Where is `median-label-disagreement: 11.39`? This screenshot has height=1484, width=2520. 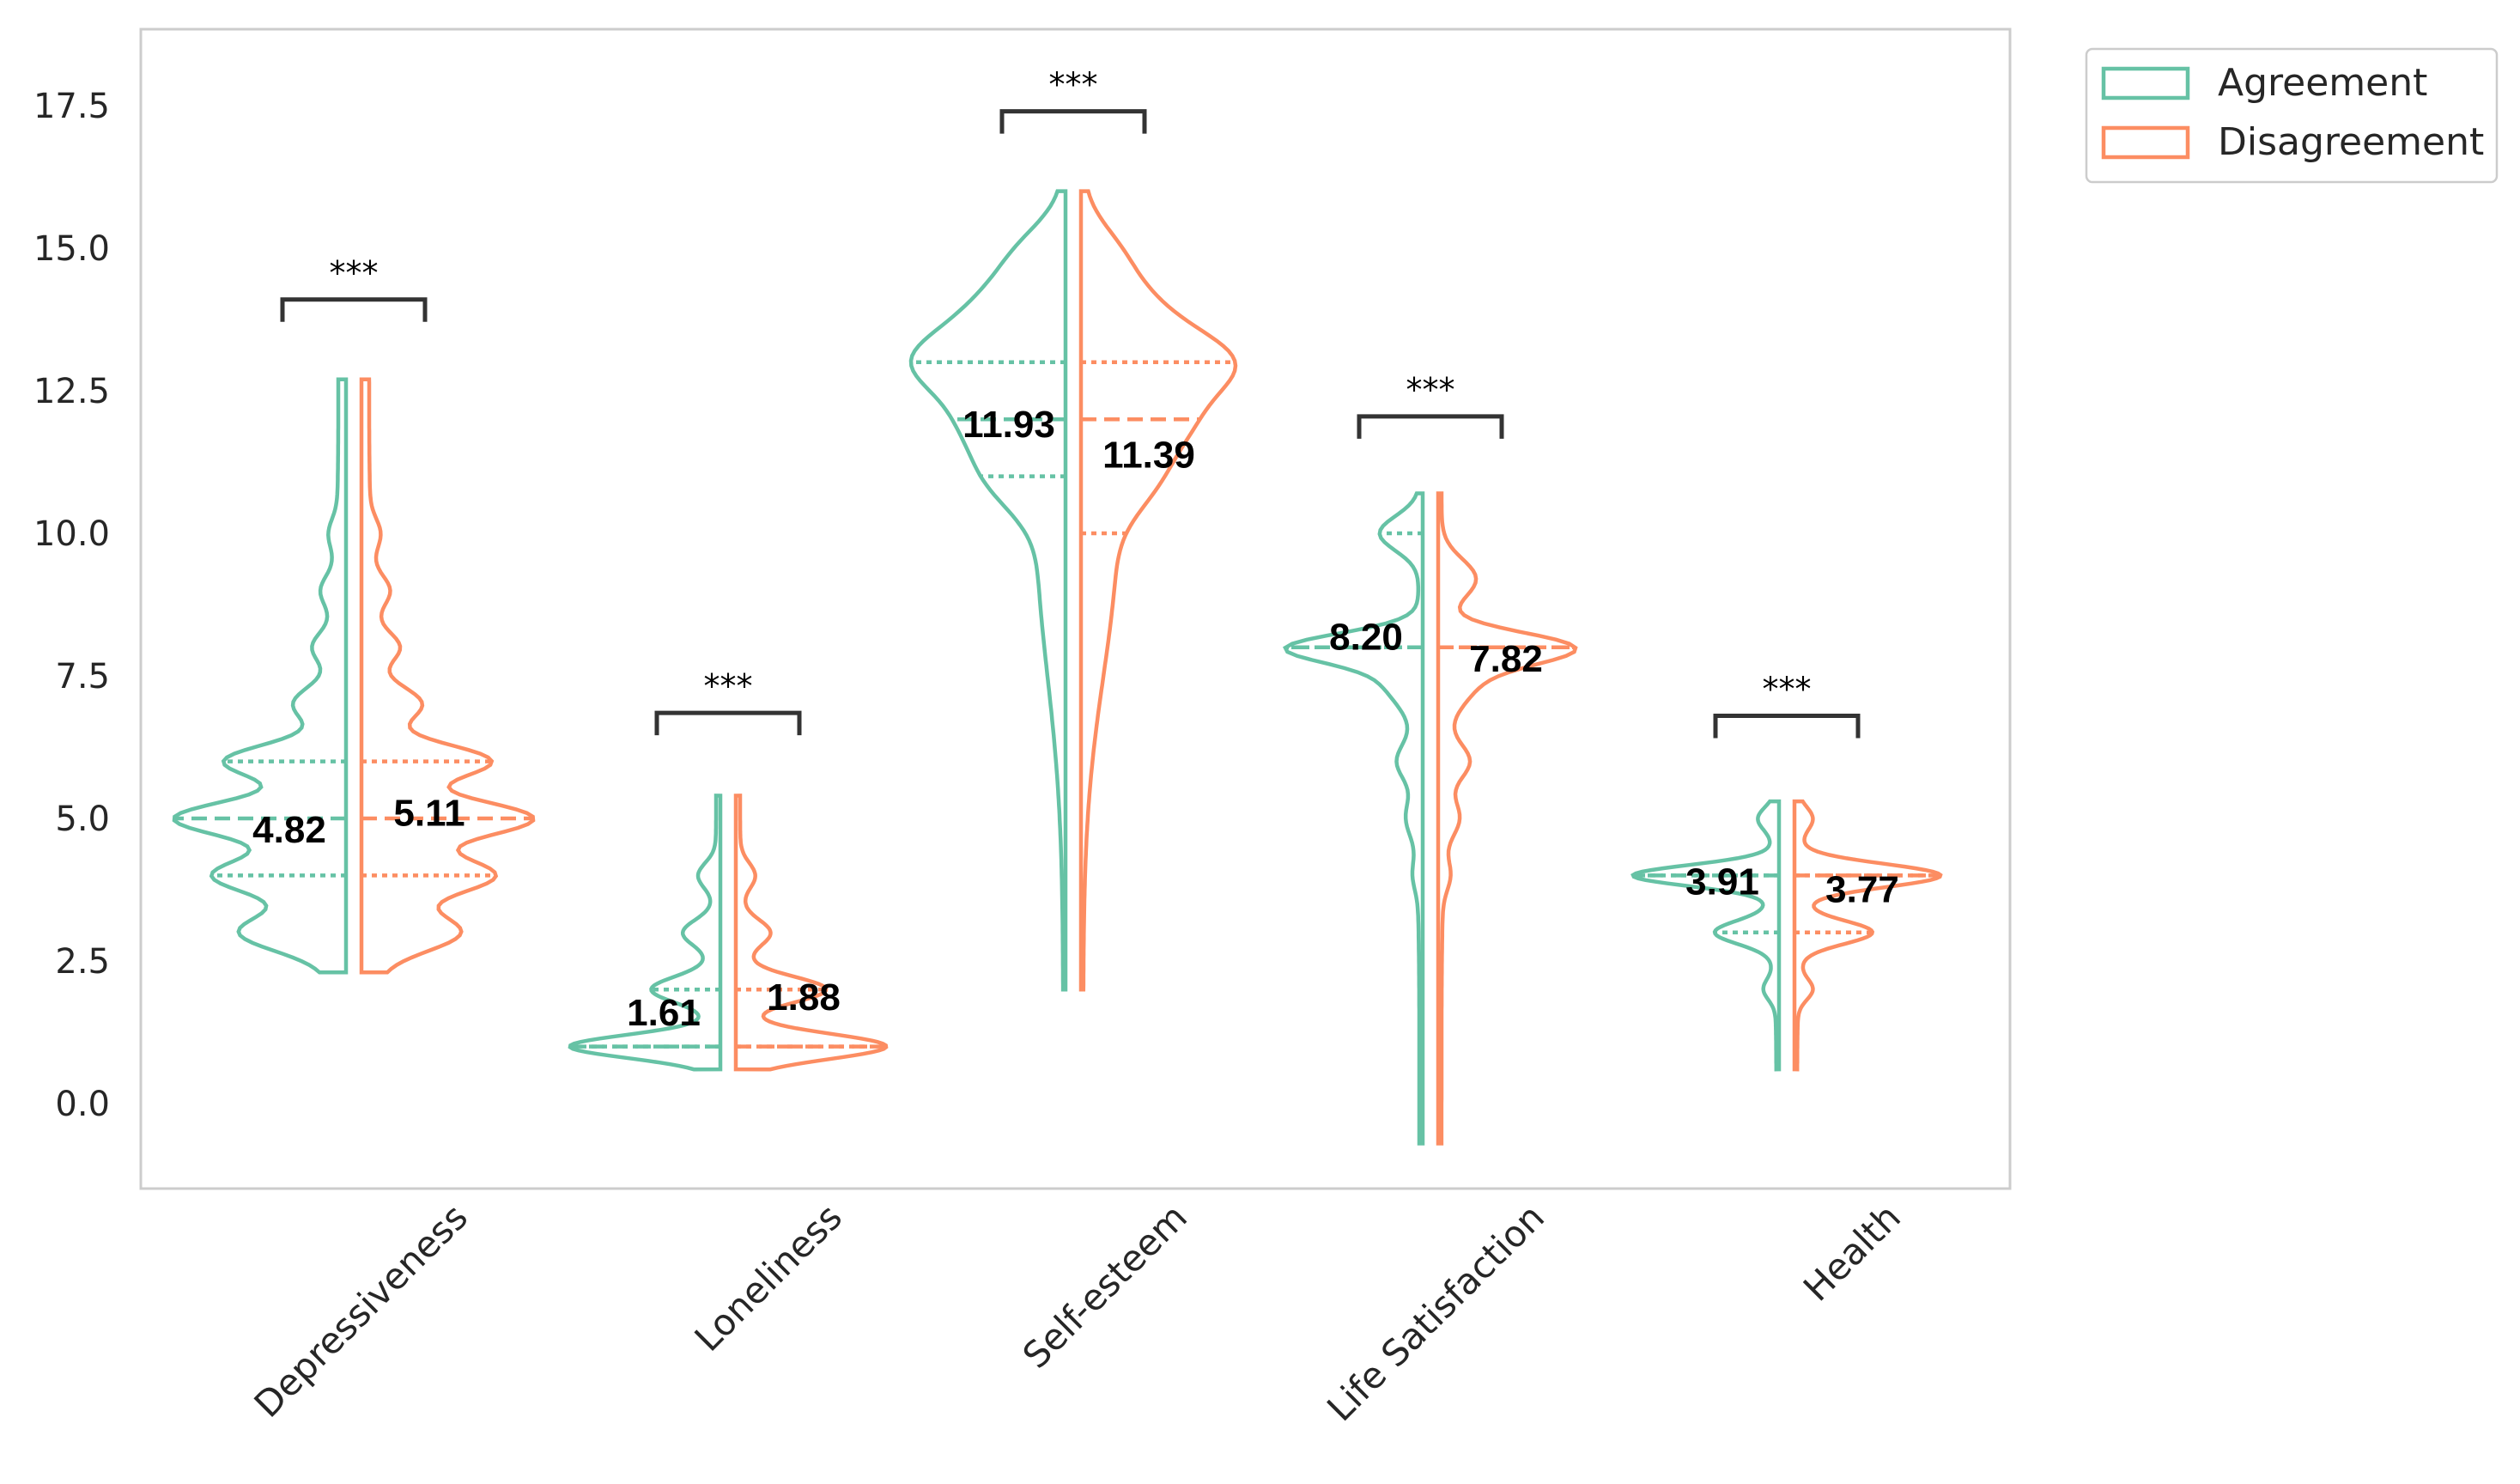 median-label-disagreement: 11.39 is located at coordinates (1148, 456).